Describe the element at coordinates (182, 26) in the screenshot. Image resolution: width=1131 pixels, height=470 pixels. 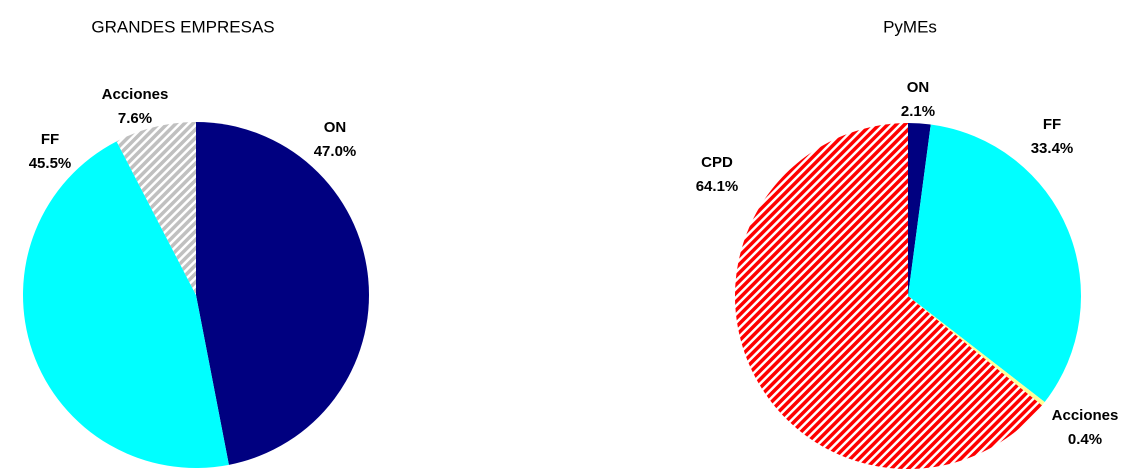
I see `chart-title: GRANDES EMPRESAS` at that location.